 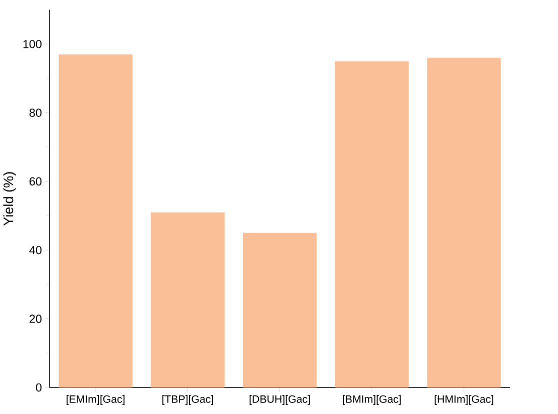 What do you see at coordinates (35, 250) in the screenshot?
I see `y-tick-label: 40` at bounding box center [35, 250].